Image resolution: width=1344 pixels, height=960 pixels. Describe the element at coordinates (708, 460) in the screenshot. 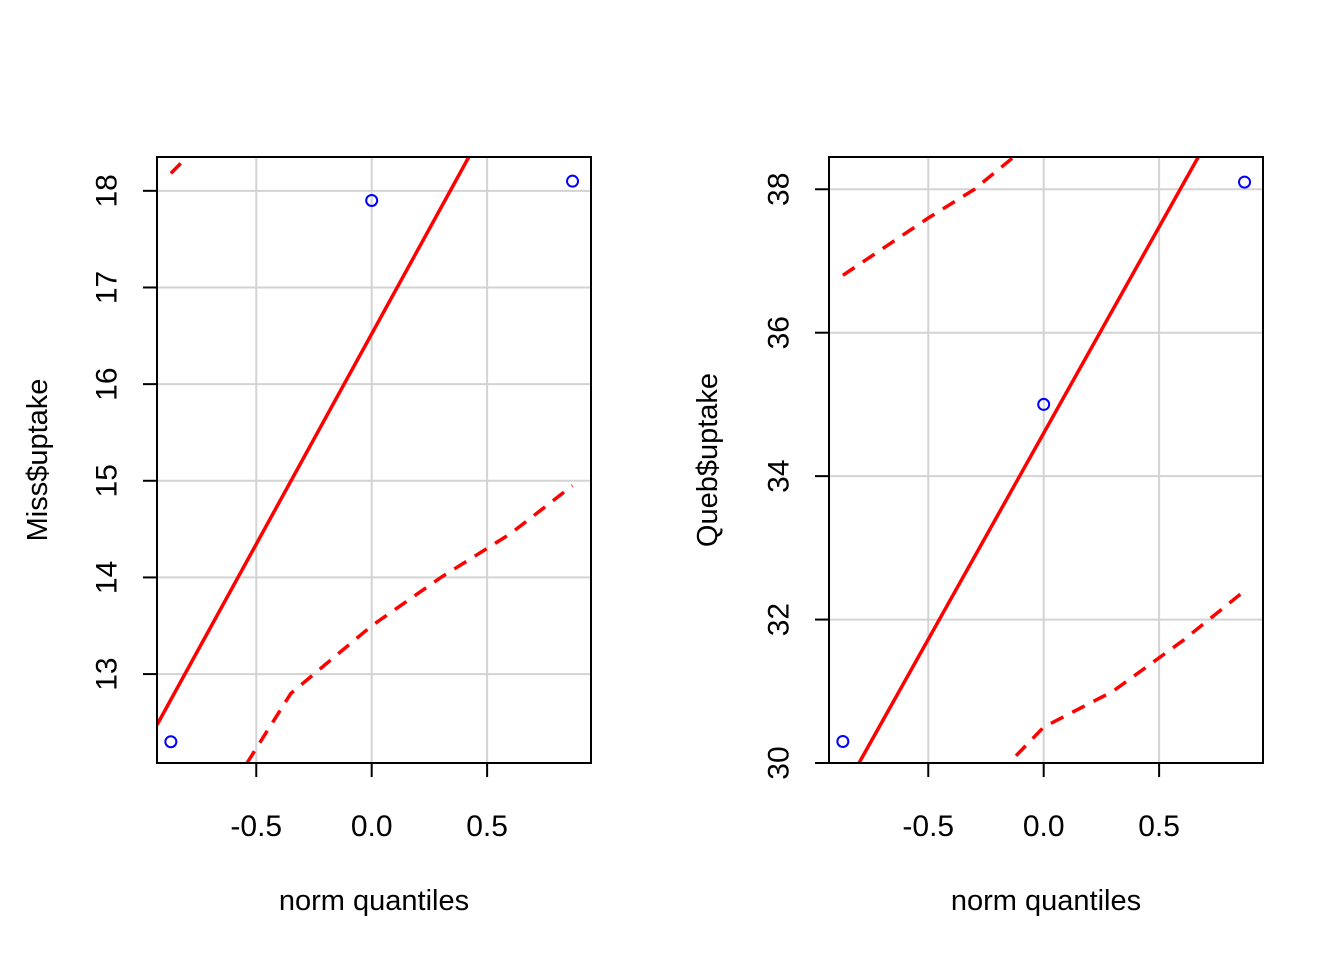

I see `y-axis-title: Queb$uptake` at that location.